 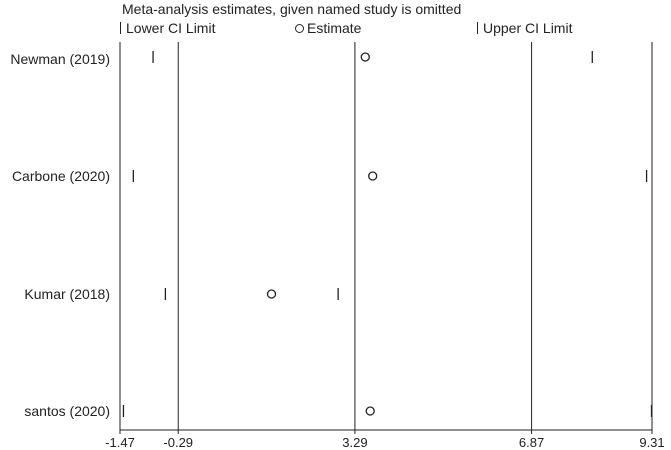 What do you see at coordinates (477, 28) in the screenshot?
I see `upper-ci-marker-icon` at bounding box center [477, 28].